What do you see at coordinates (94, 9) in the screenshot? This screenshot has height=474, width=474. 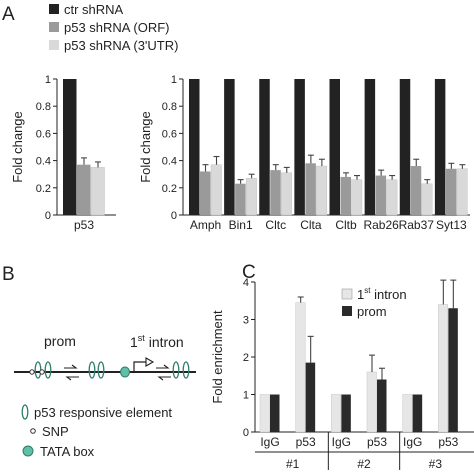 I see `legend-label-ctr: ctr shRNA` at bounding box center [94, 9].